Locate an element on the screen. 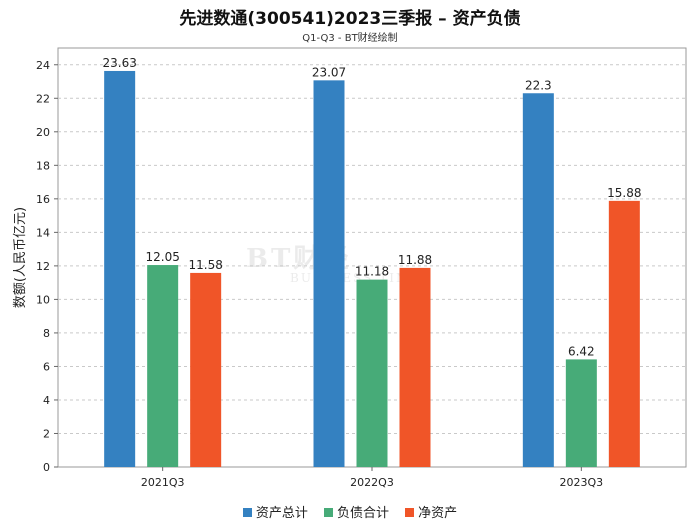  y-axis-label: 数额(人民币亿元) is located at coordinates (20, 257).